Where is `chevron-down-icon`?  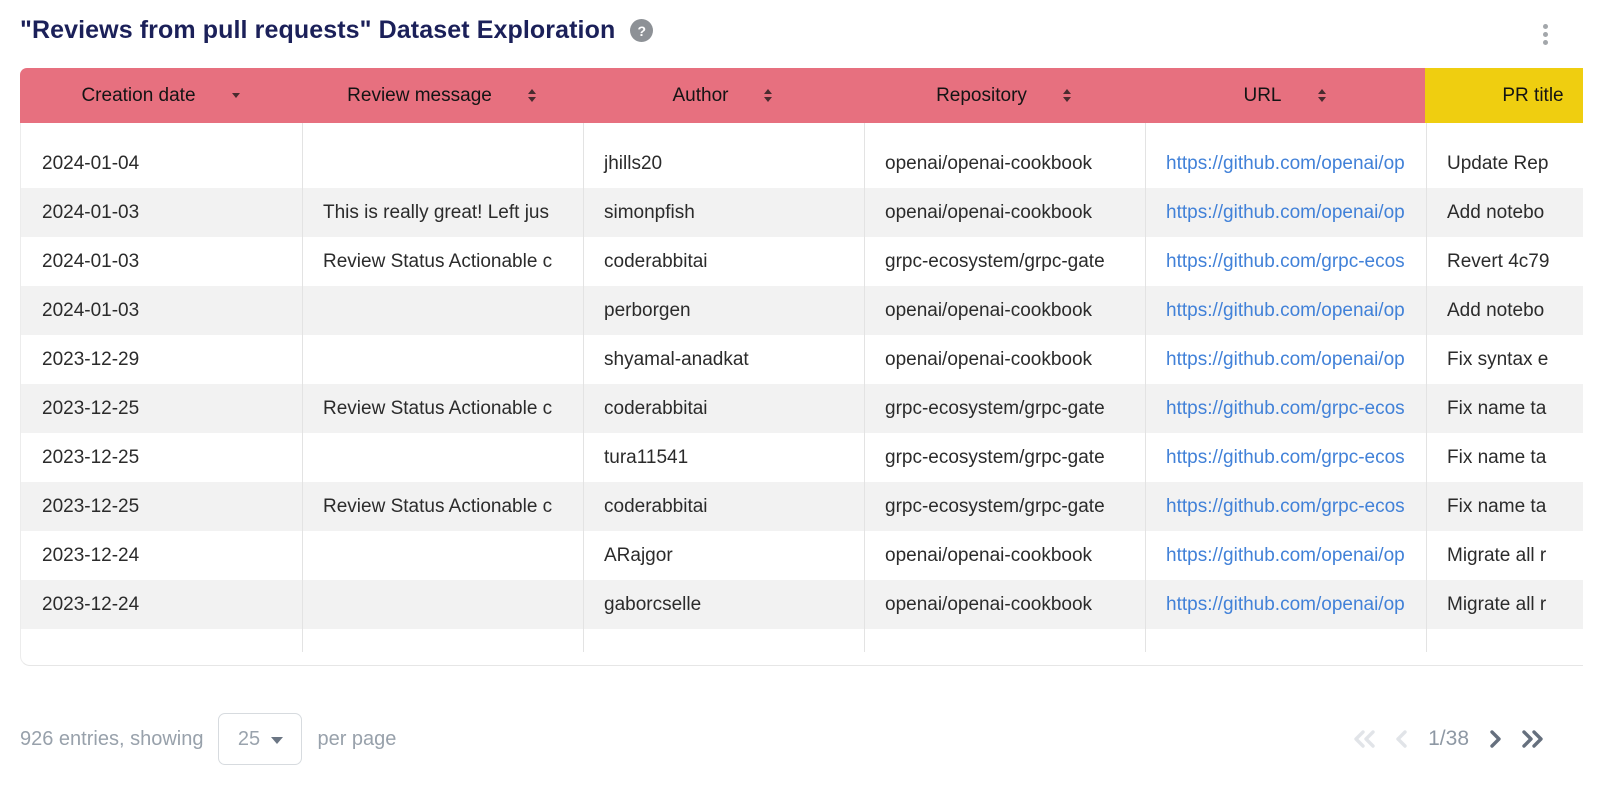 chevron-down-icon is located at coordinates (277, 740).